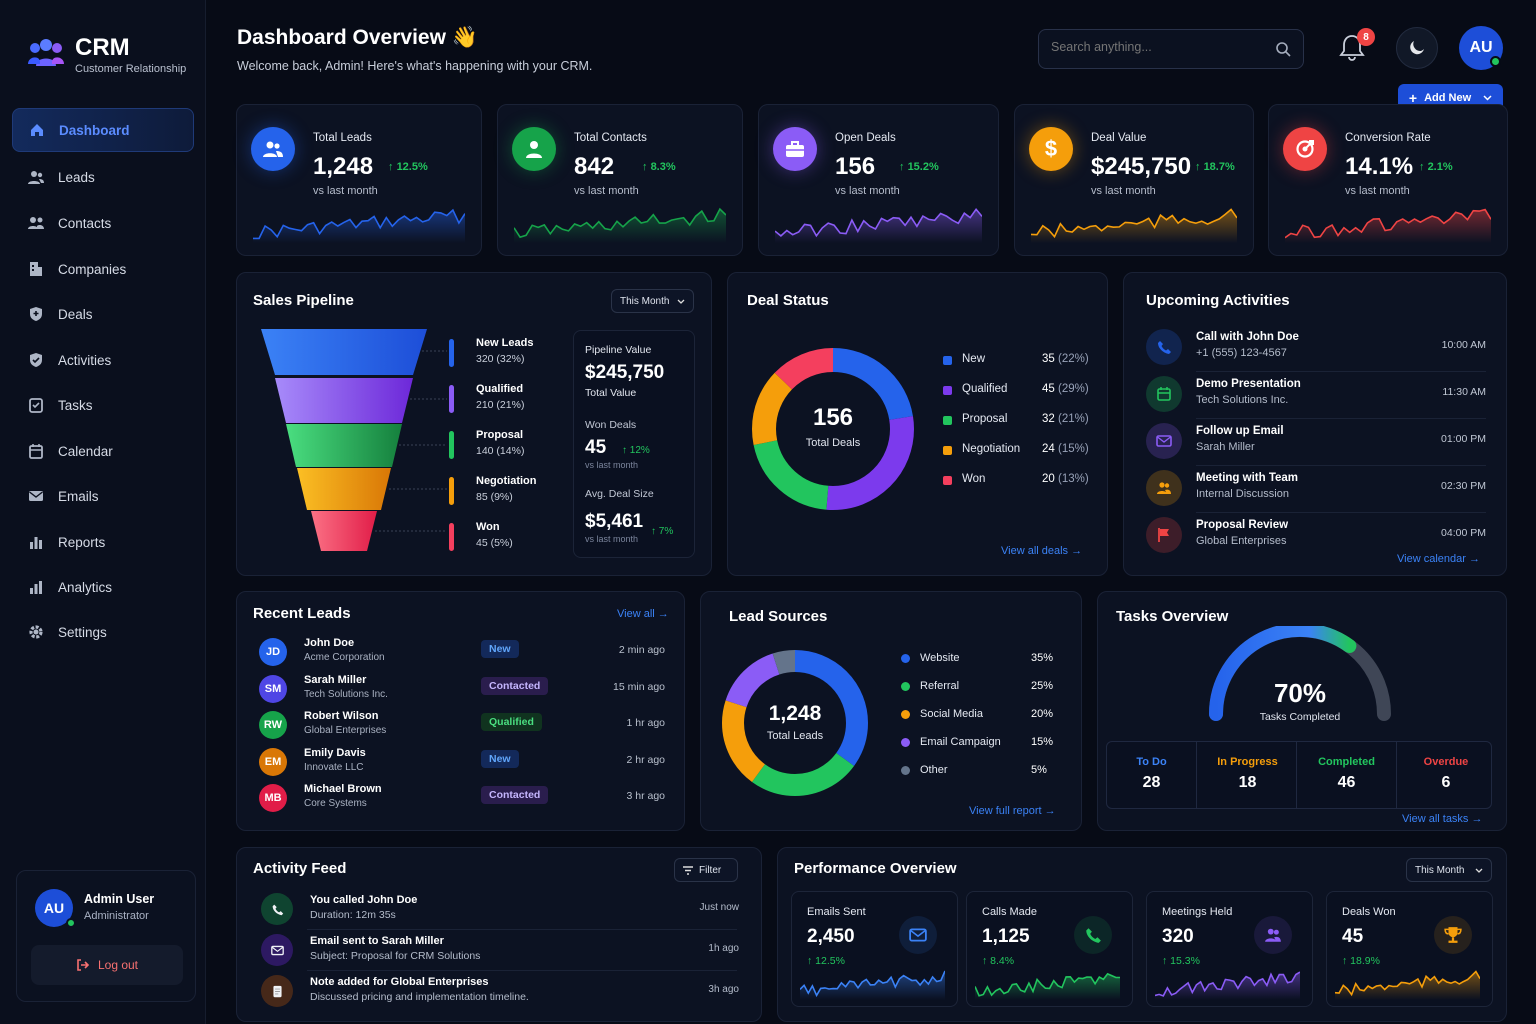 The image size is (1536, 1024). Describe the element at coordinates (103, 405) in the screenshot. I see `nav-item-tasks: Tasks` at that location.